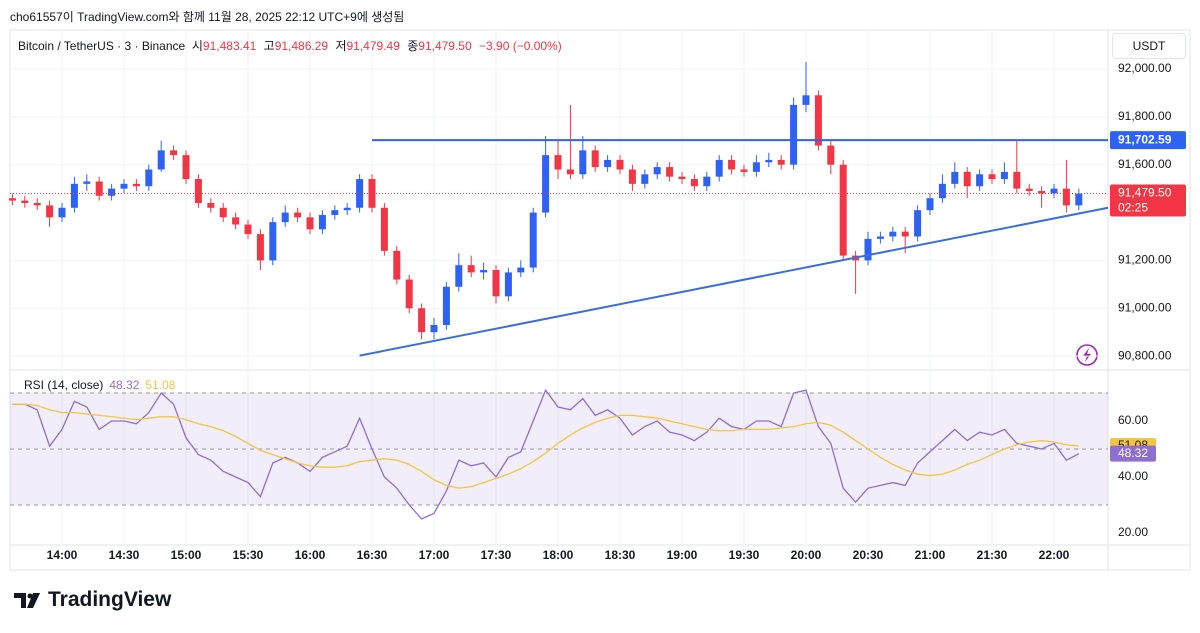 The width and height of the screenshot is (1200, 633). I want to click on y-tick-label: 20.00, so click(1133, 532).